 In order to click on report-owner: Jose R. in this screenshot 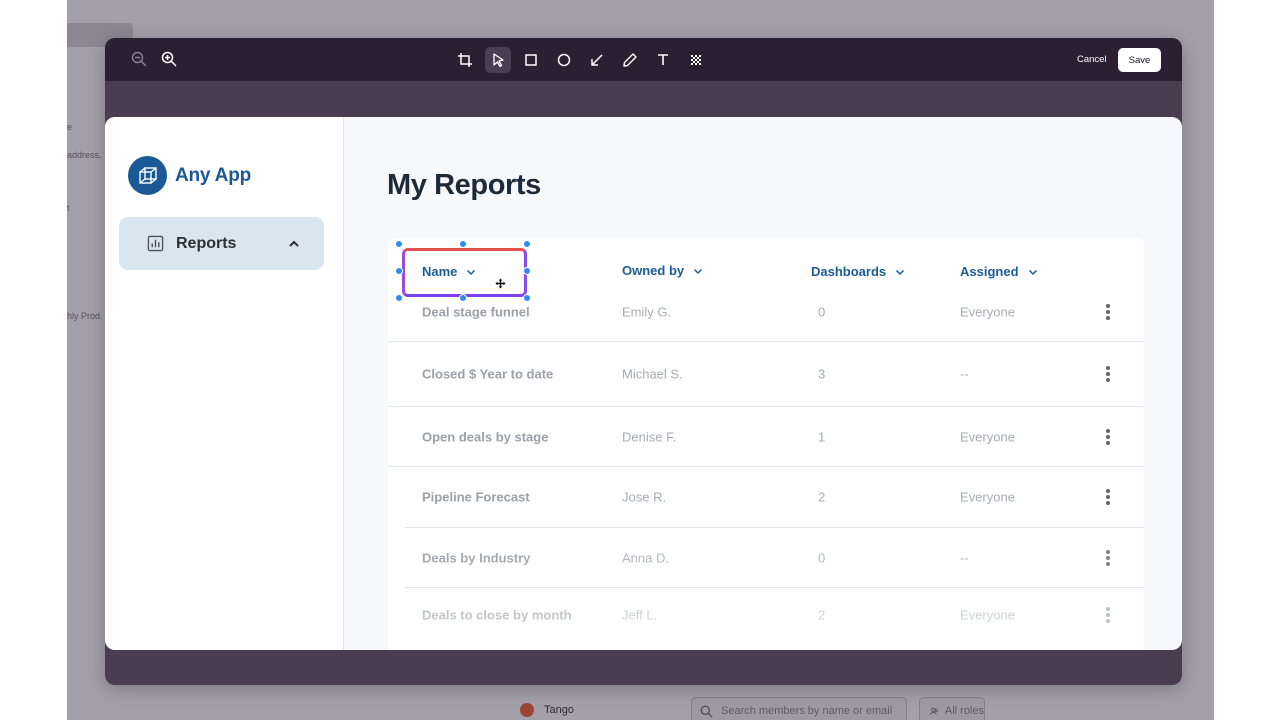, I will do `click(644, 497)`.